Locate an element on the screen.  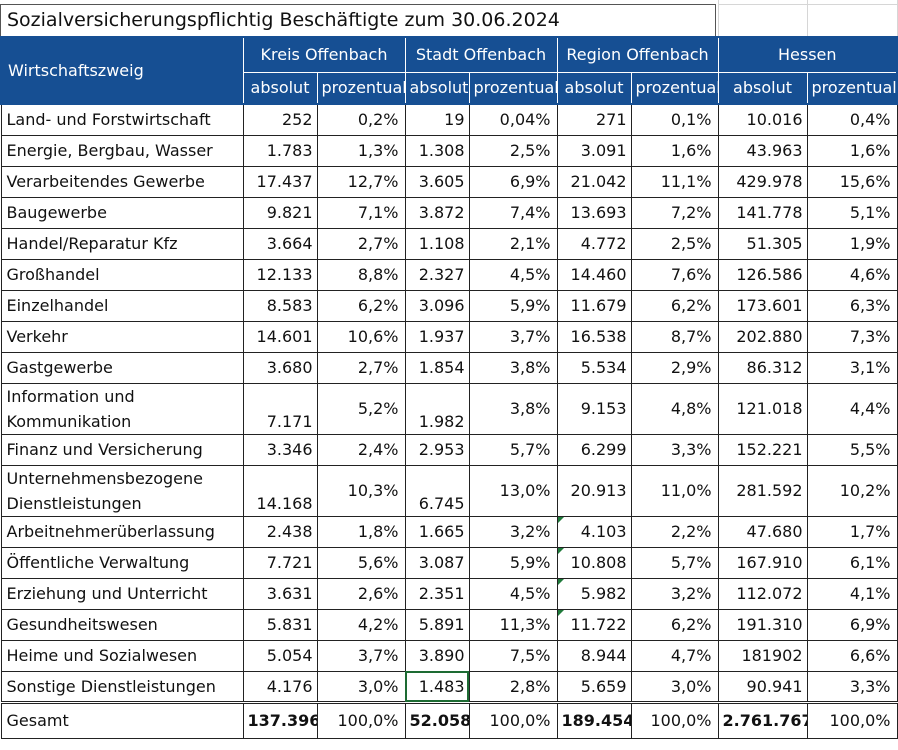
row-label: Handel/Reparatur Kfz is located at coordinates (122, 243).